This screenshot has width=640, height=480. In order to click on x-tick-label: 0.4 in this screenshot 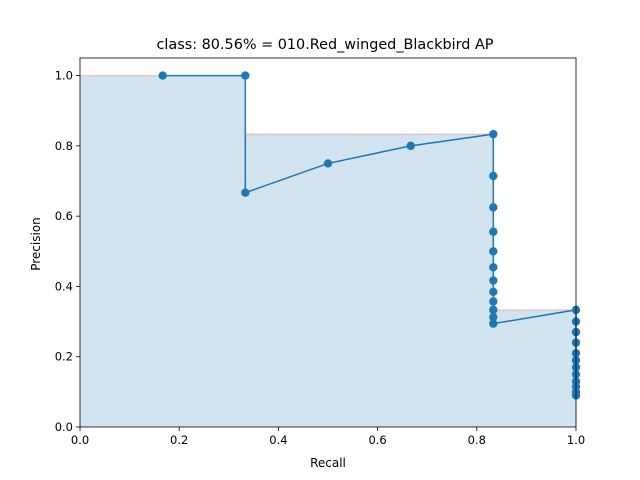, I will do `click(278, 440)`.